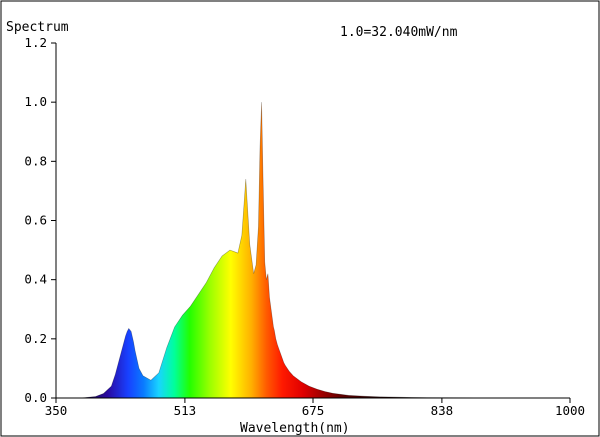  What do you see at coordinates (185, 410) in the screenshot?
I see `x-tick-label: 513` at bounding box center [185, 410].